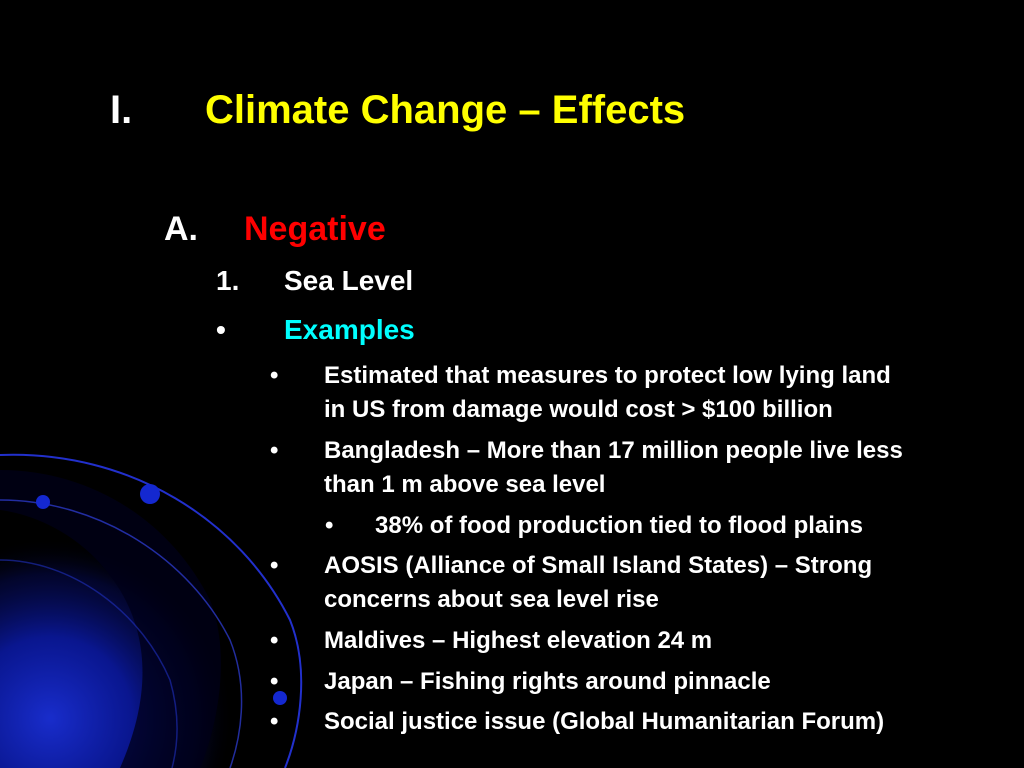  I want to click on title-marker: I., so click(121, 110).